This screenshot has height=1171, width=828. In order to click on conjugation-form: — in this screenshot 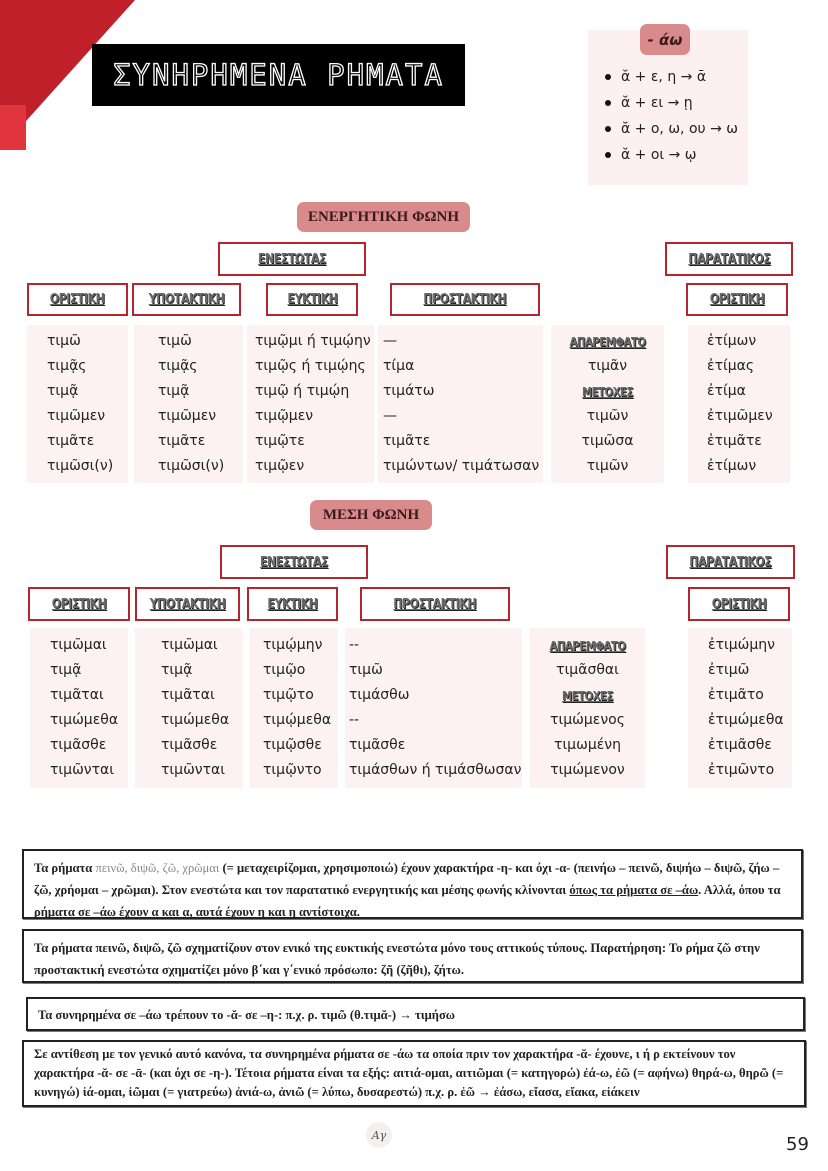, I will do `click(390, 341)`.